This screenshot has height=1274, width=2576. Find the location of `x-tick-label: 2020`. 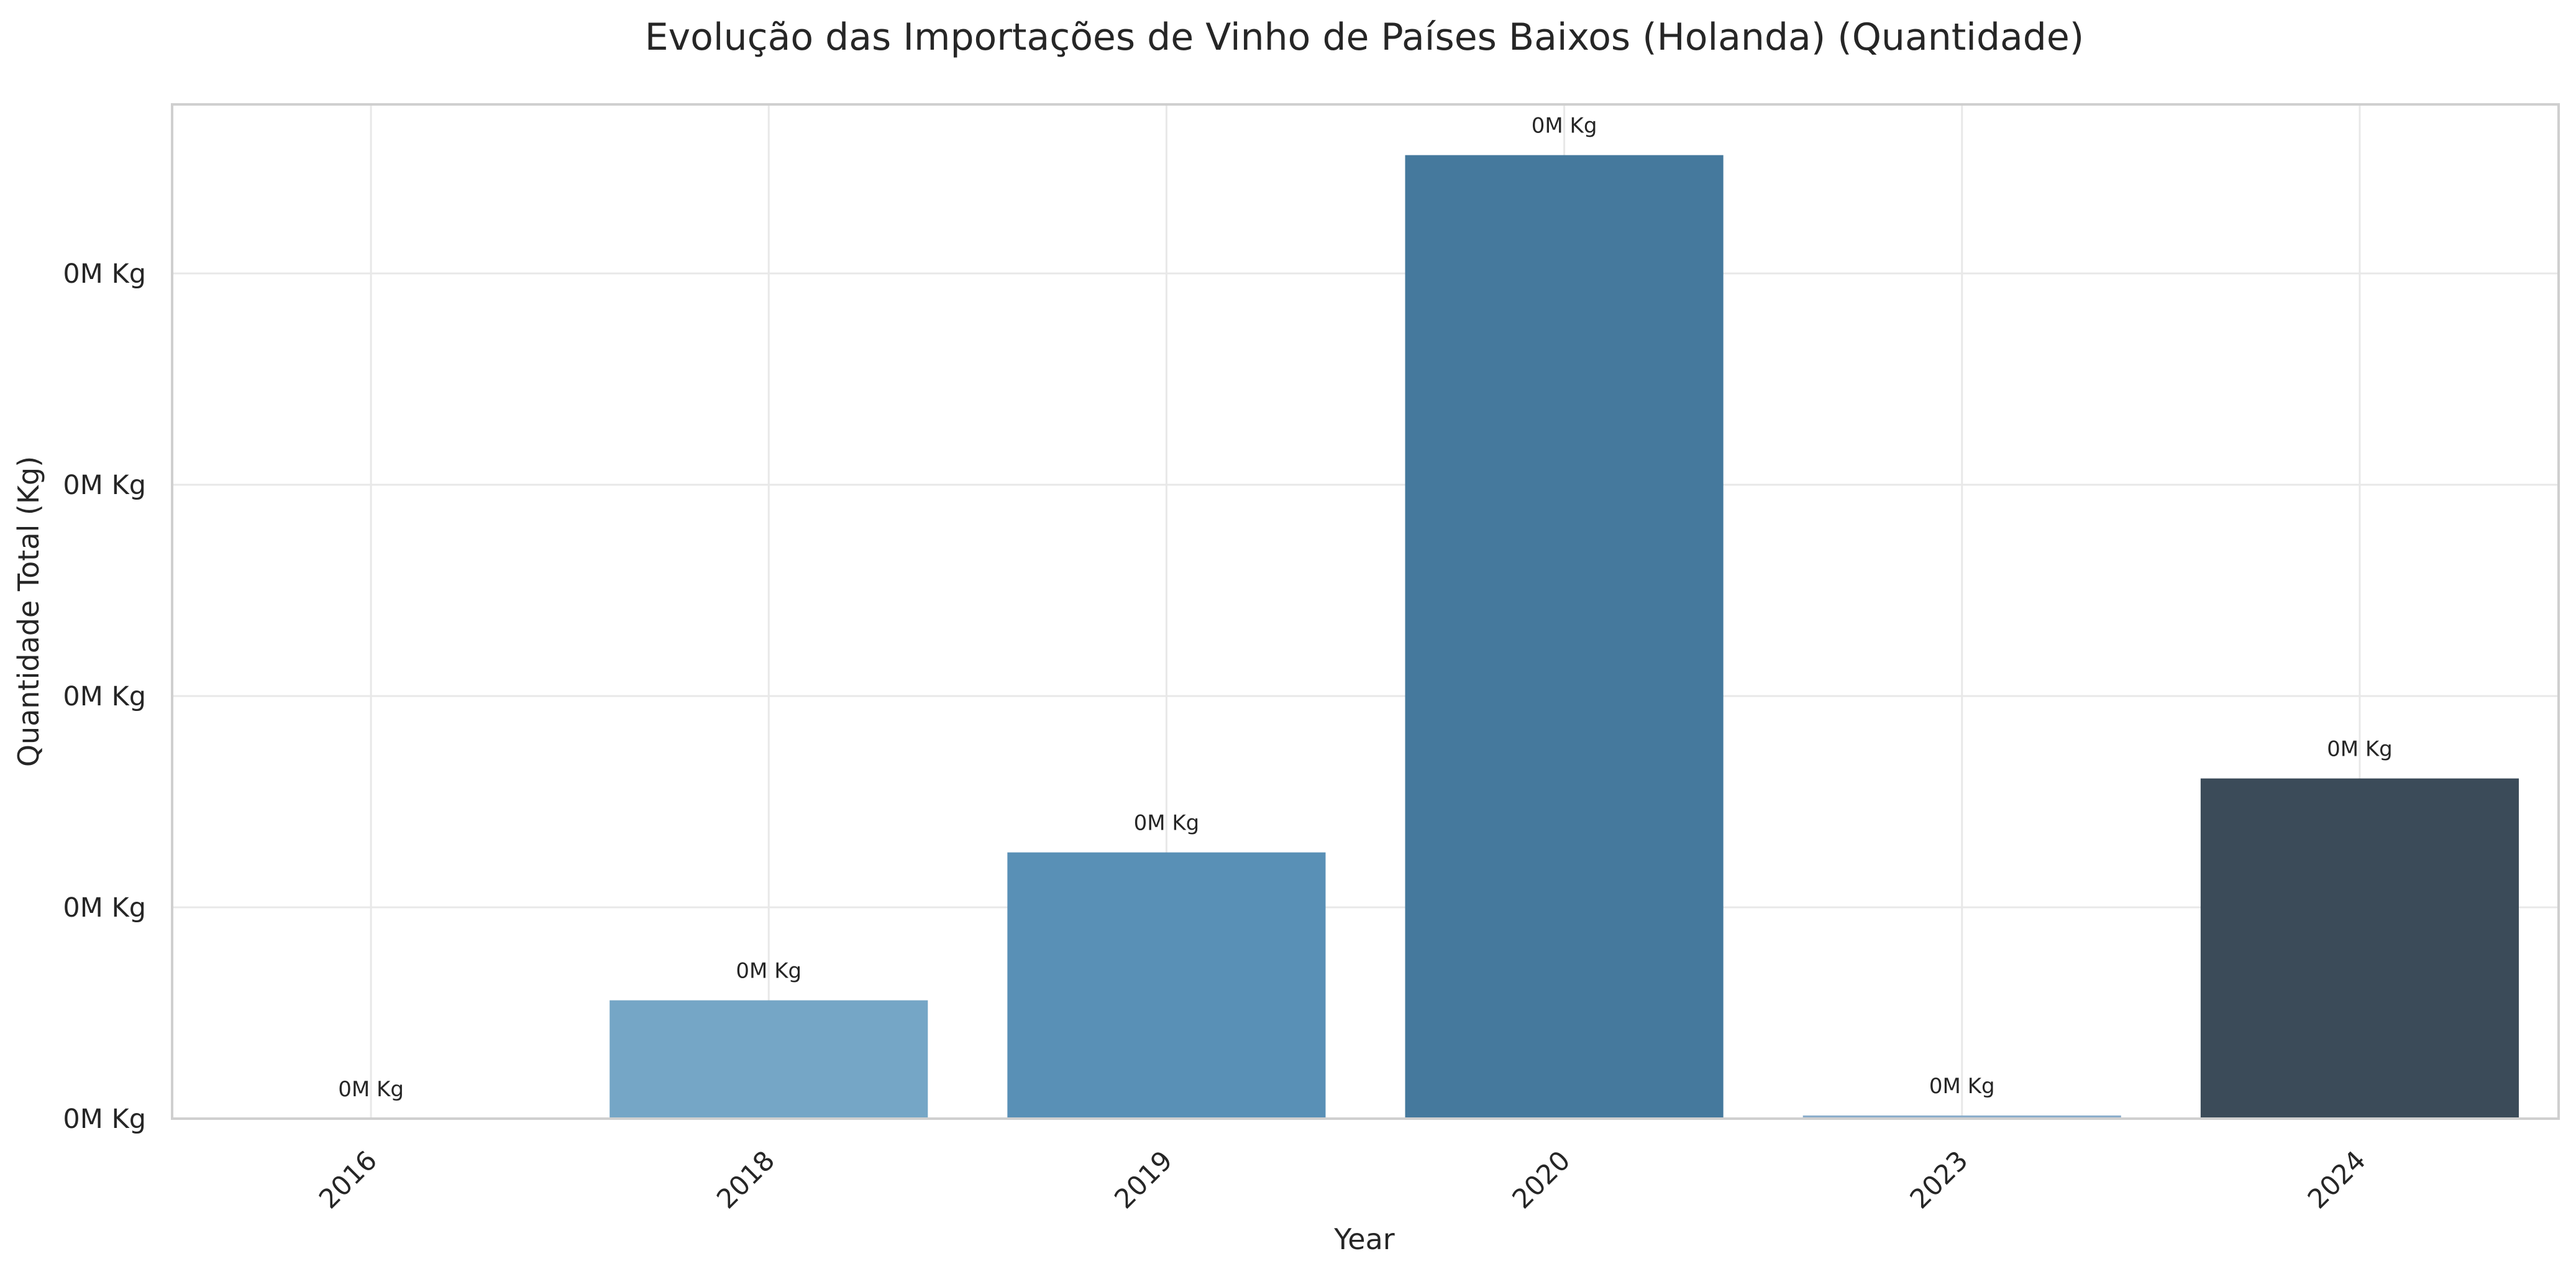

x-tick-label: 2020 is located at coordinates (1542, 1180).